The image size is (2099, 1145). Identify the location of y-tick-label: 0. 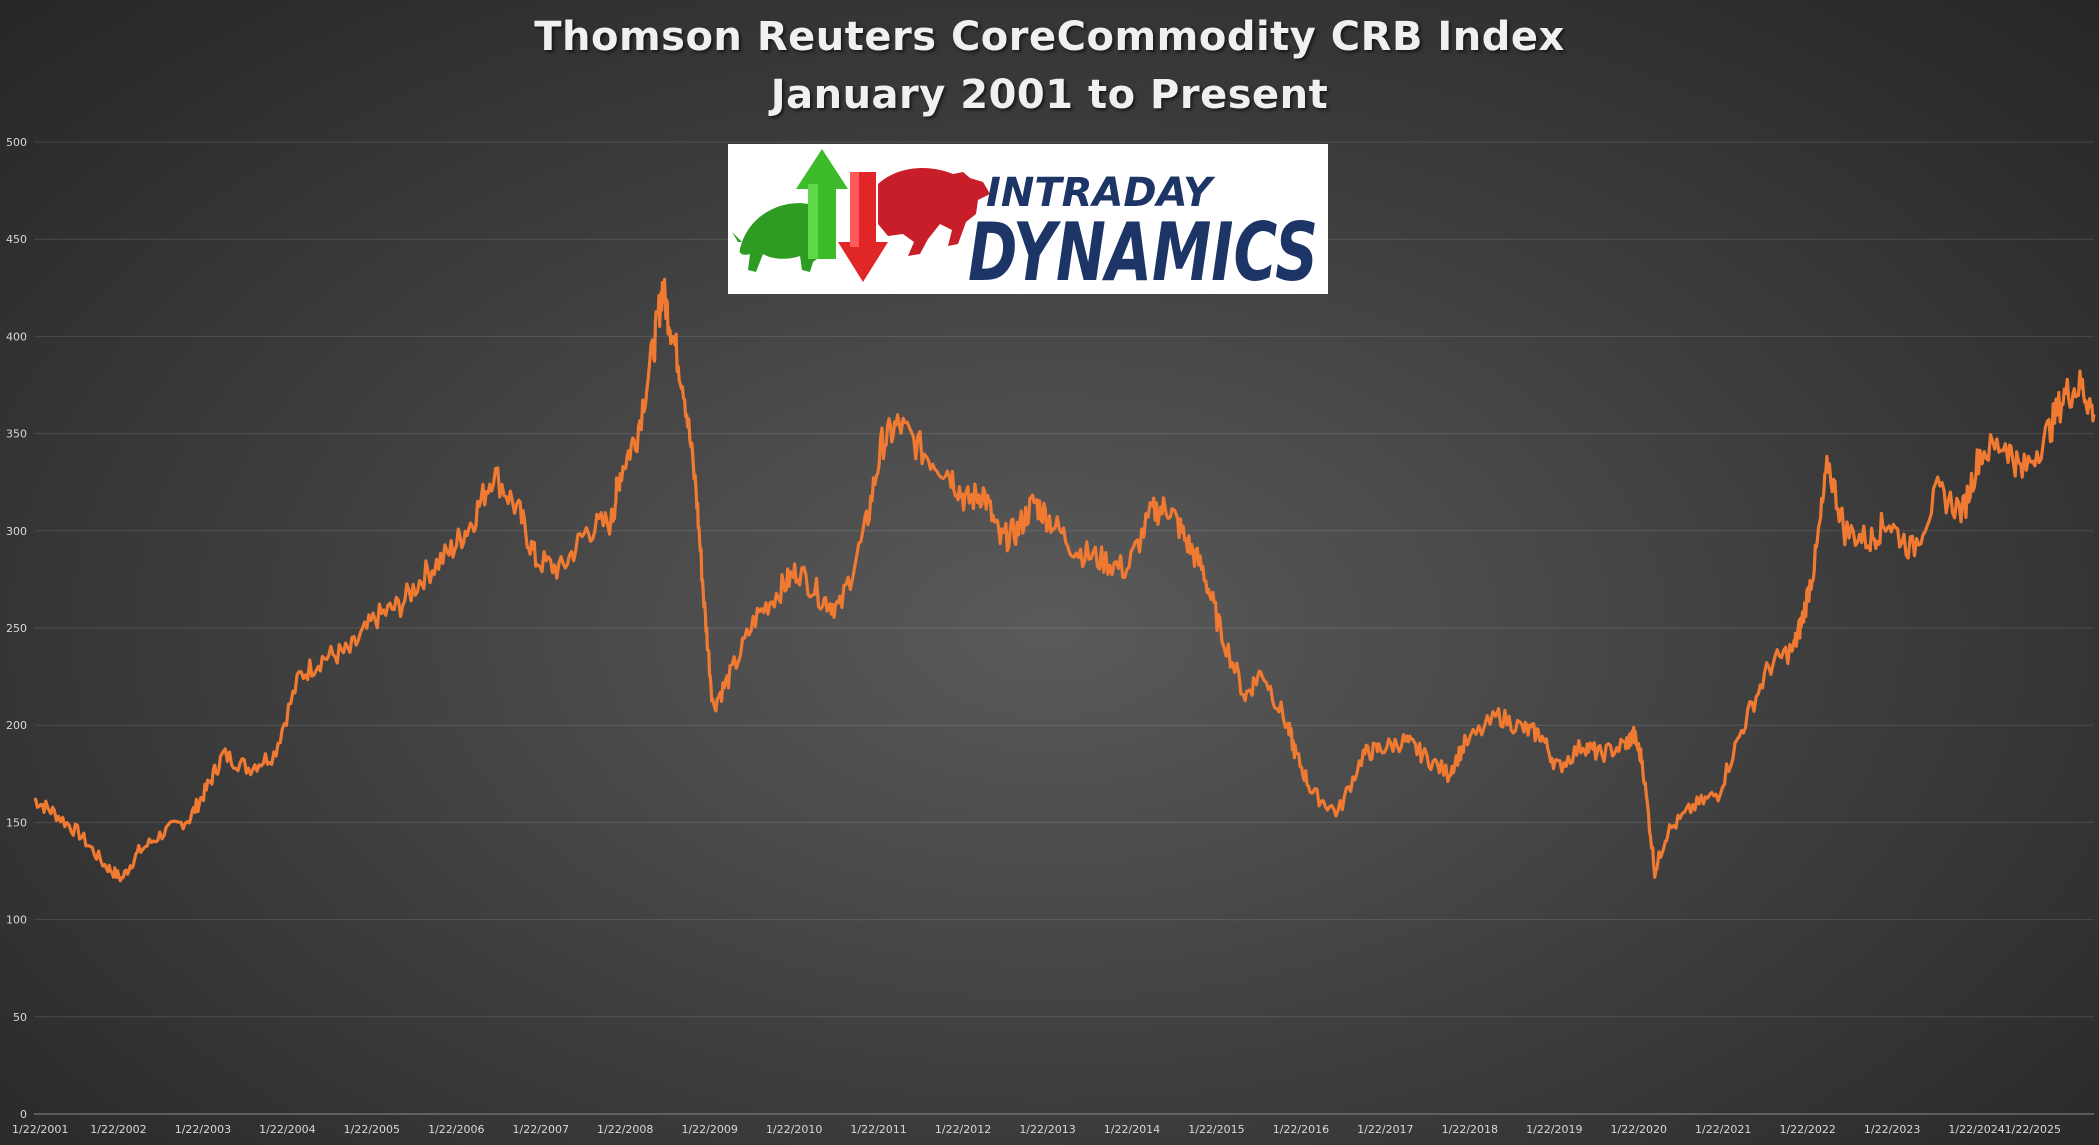
(23, 1114).